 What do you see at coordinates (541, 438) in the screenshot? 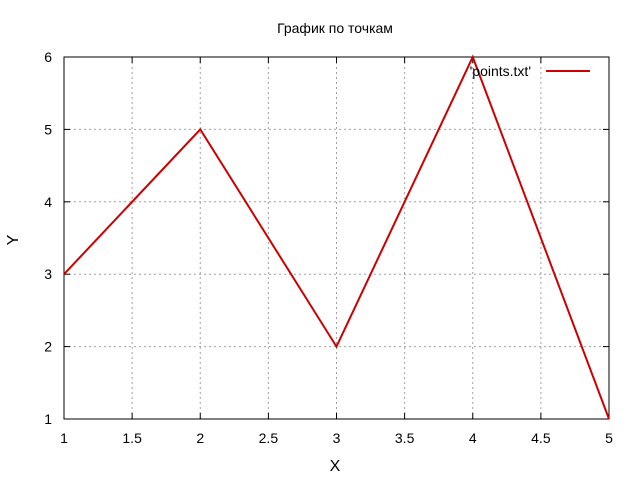
I see `x-tick-label: 4.5` at bounding box center [541, 438].